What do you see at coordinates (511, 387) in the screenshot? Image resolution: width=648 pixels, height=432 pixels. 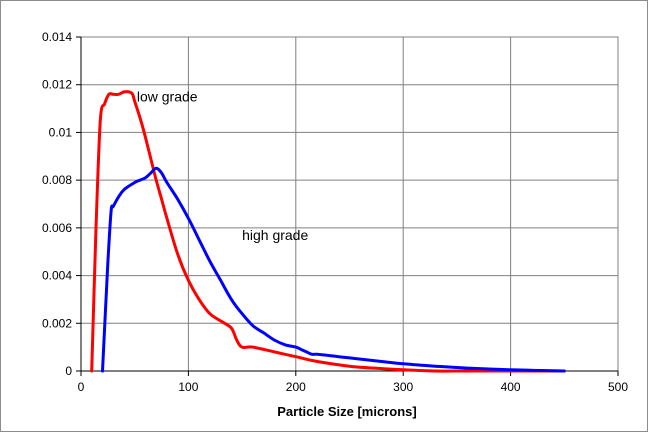 I see `x-tick-label: 400` at bounding box center [511, 387].